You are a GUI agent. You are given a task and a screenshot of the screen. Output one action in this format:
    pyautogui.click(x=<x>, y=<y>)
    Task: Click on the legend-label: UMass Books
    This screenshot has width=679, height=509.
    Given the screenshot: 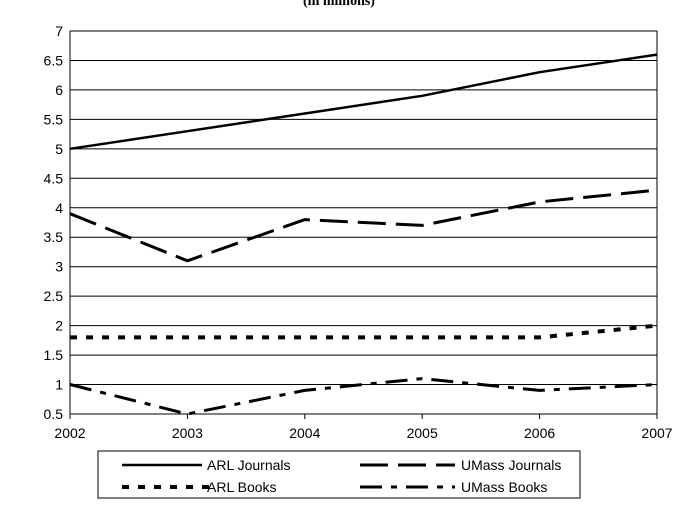 What is the action you would take?
    pyautogui.click(x=504, y=487)
    